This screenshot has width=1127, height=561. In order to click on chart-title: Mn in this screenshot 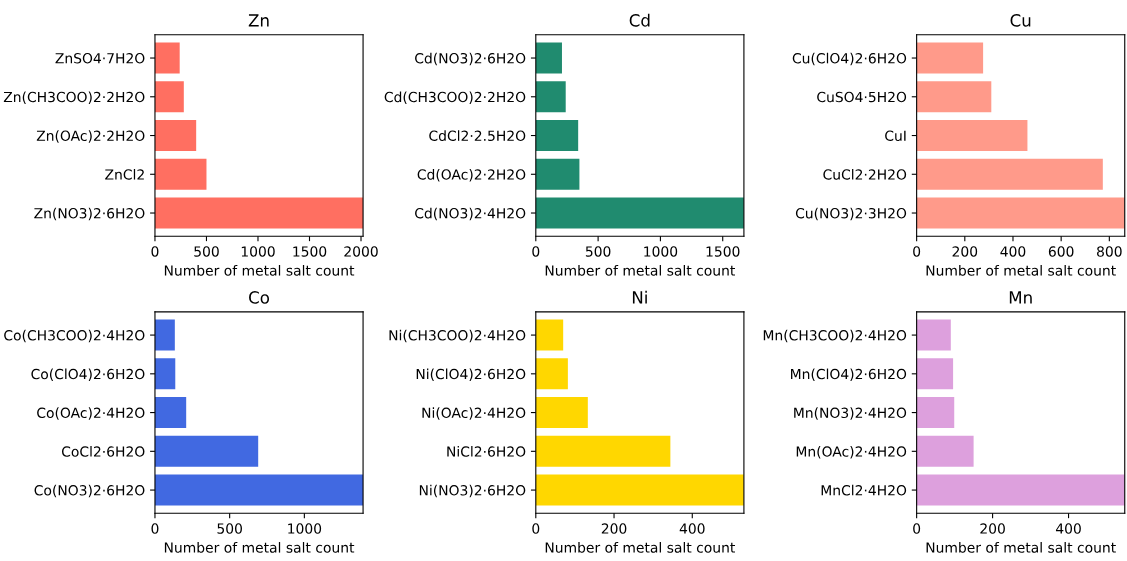, I will do `click(1020, 297)`.